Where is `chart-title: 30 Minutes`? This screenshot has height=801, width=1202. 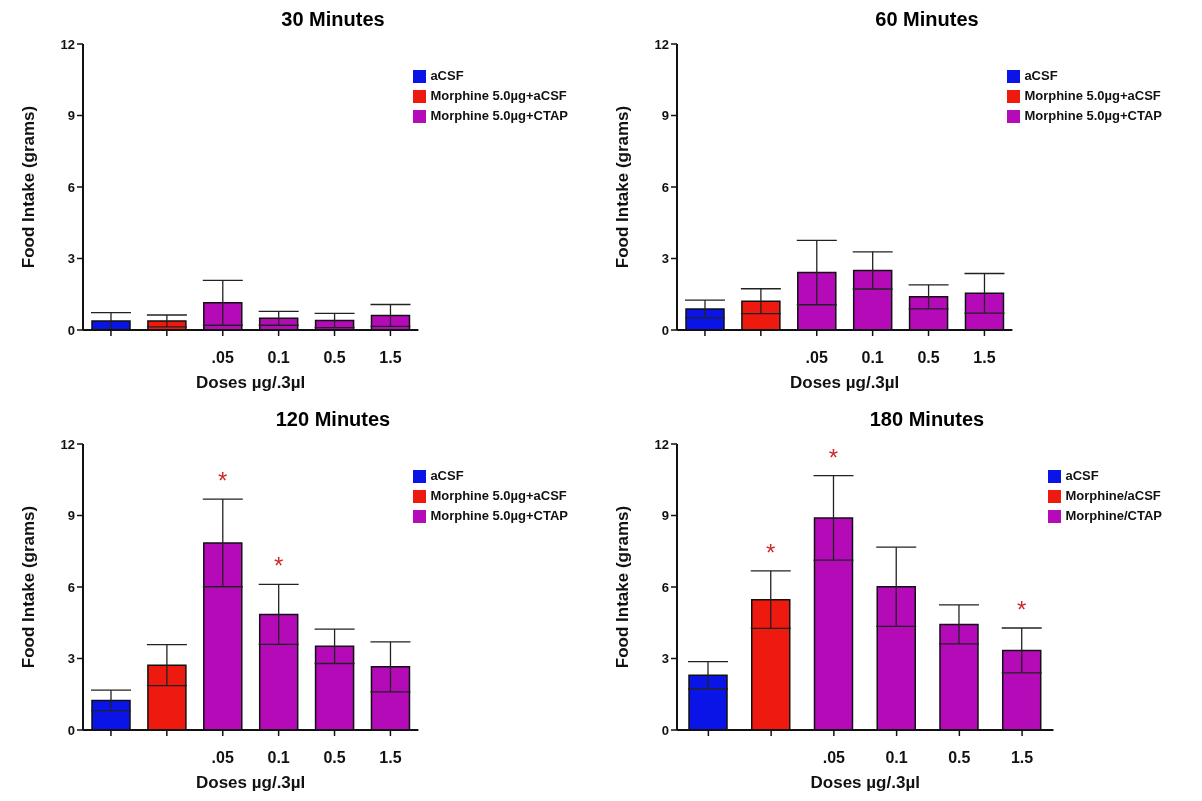 chart-title: 30 Minutes is located at coordinates (333, 20).